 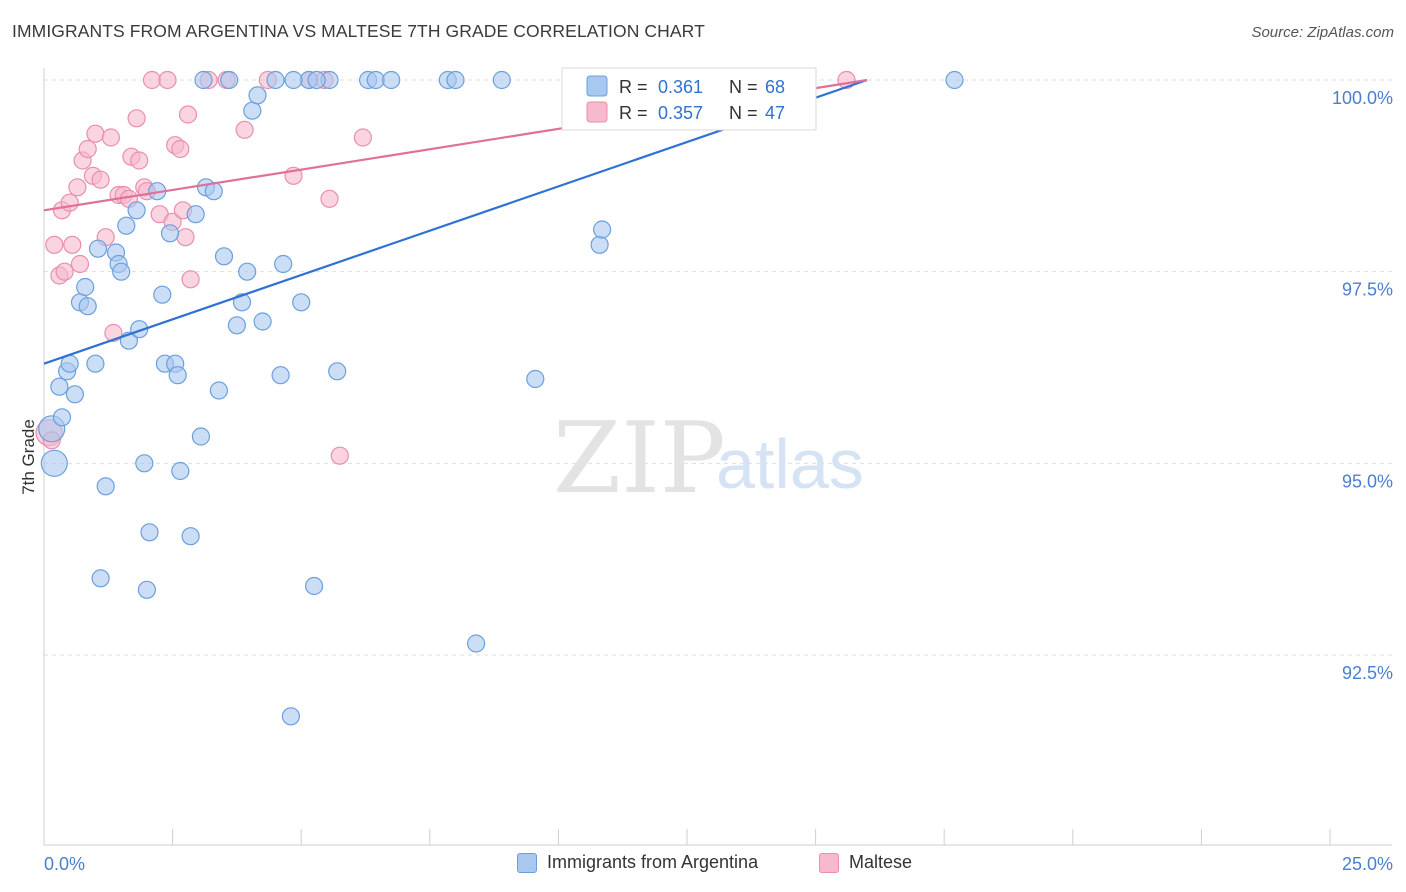 I want to click on legend-n-value: 47, so click(x=775, y=113).